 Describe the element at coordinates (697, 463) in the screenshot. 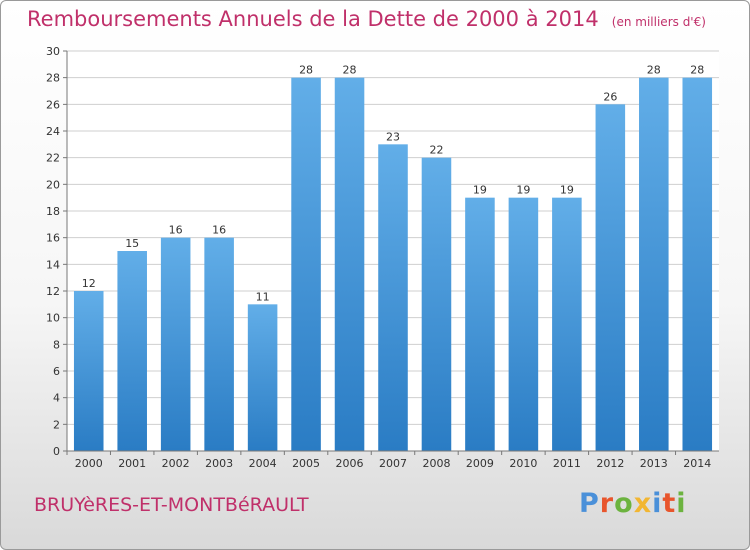

I see `x-tick-label-2014: 2014` at that location.